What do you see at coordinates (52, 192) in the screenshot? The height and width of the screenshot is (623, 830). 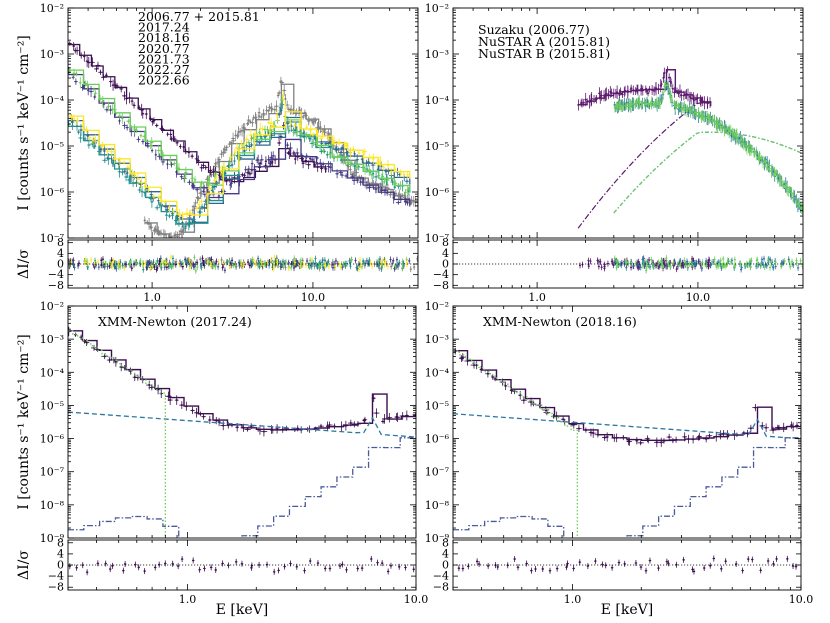 I see `y-tick-label: 10⁻⁶` at bounding box center [52, 192].